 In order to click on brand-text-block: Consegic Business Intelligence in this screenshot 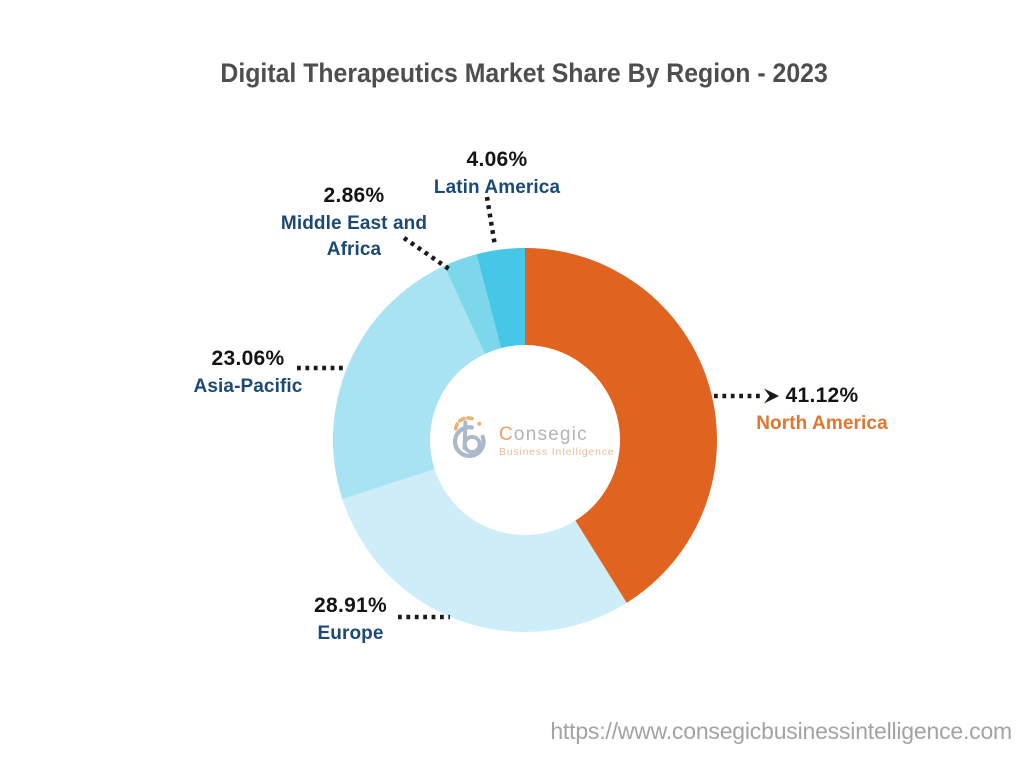, I will do `click(556, 438)`.